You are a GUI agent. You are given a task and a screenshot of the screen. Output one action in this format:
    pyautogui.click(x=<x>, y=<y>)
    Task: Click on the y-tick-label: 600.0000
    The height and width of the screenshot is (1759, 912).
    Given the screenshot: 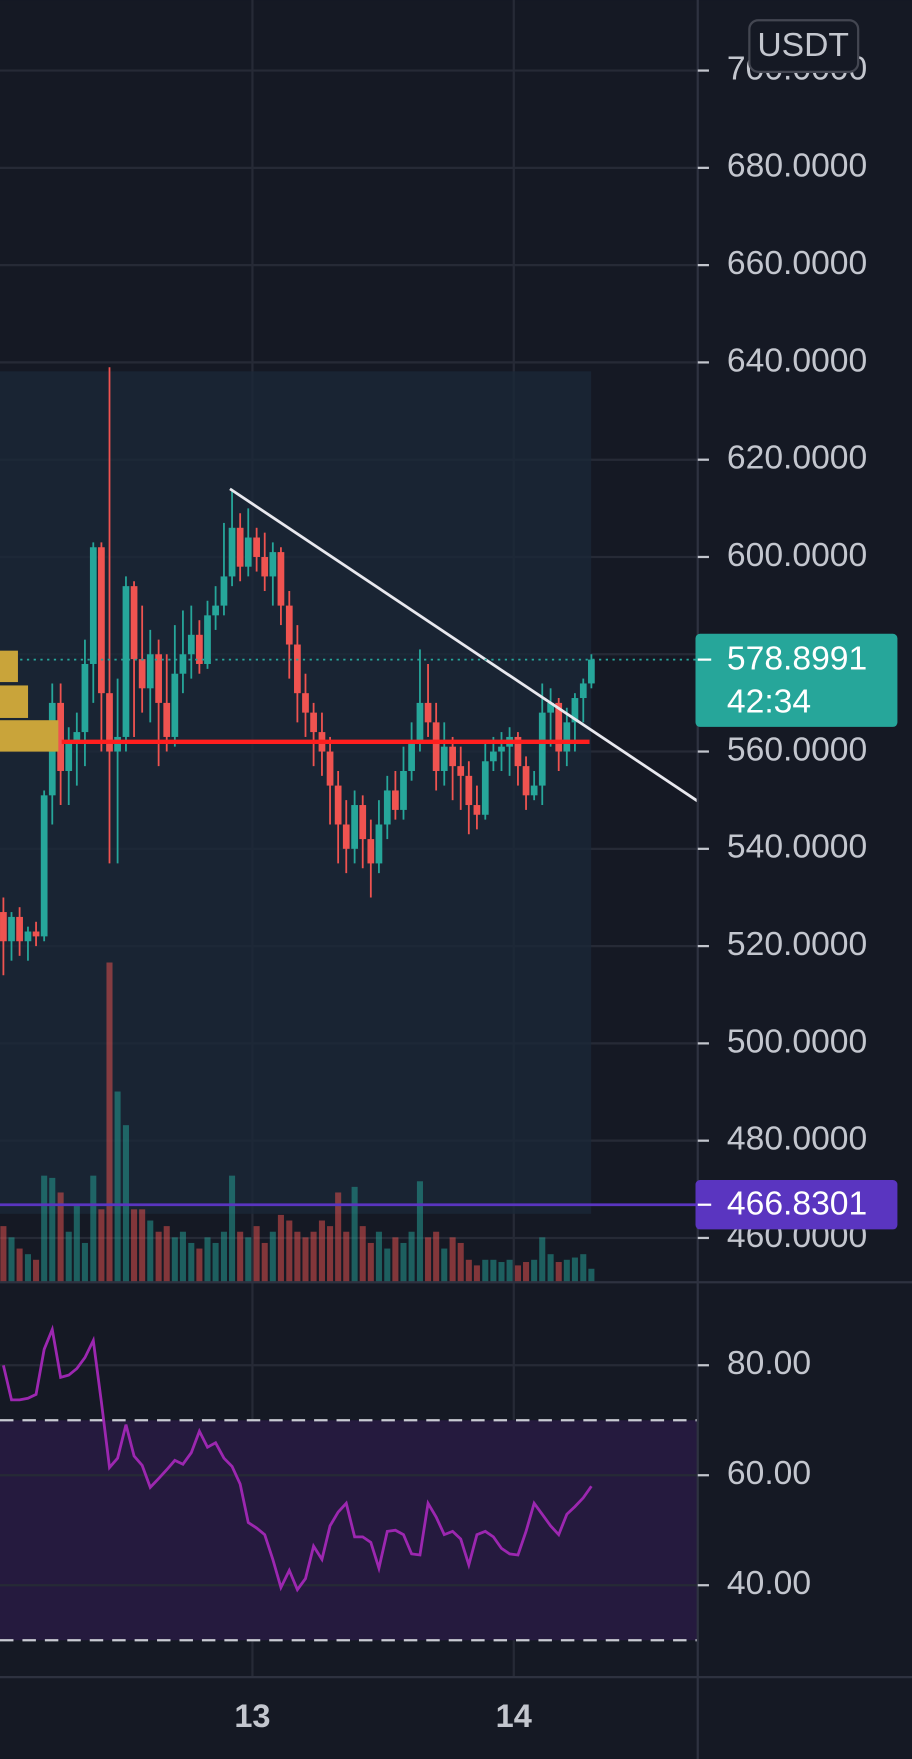 What is the action you would take?
    pyautogui.click(x=797, y=555)
    